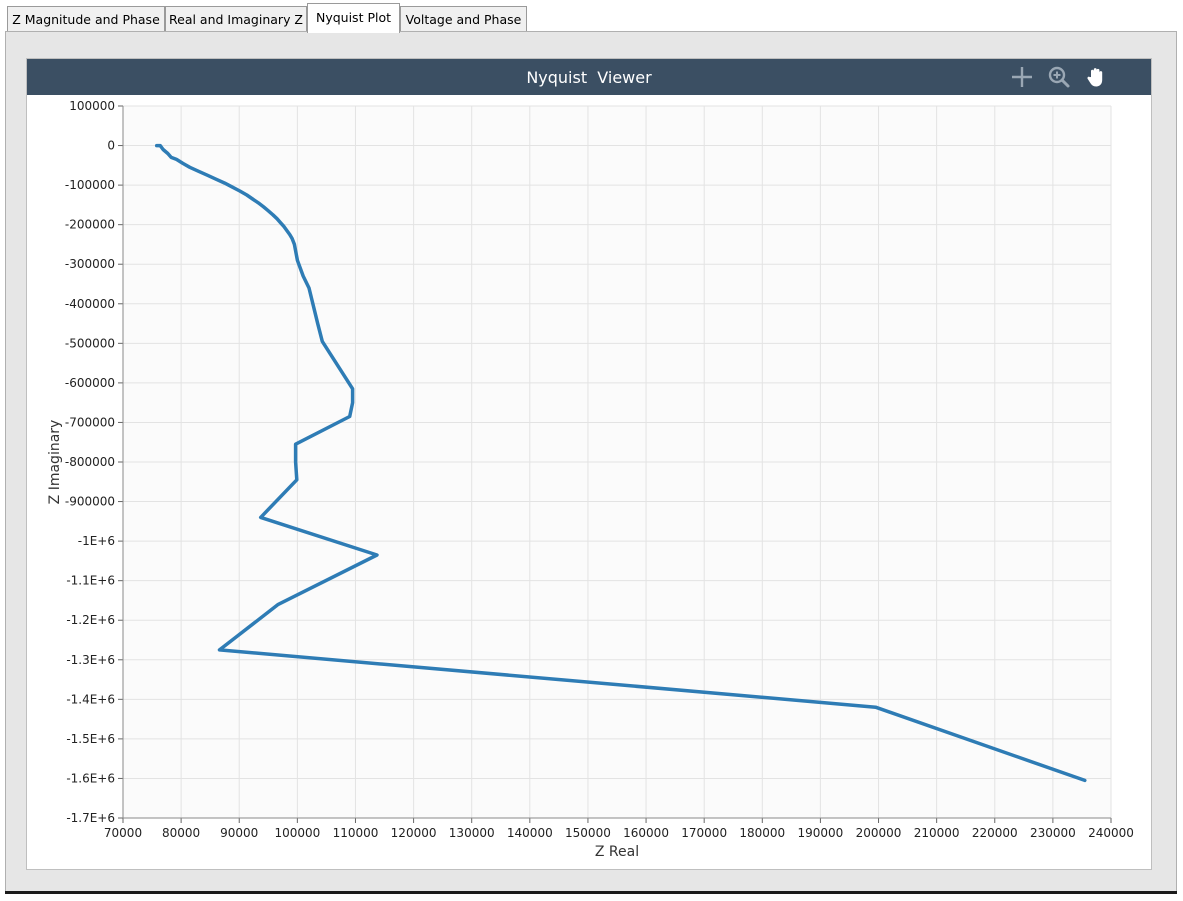 This screenshot has width=1183, height=901. Describe the element at coordinates (236, 18) in the screenshot. I see `tab-real-and-imaginary-z: Real and Imaginary Z` at that location.